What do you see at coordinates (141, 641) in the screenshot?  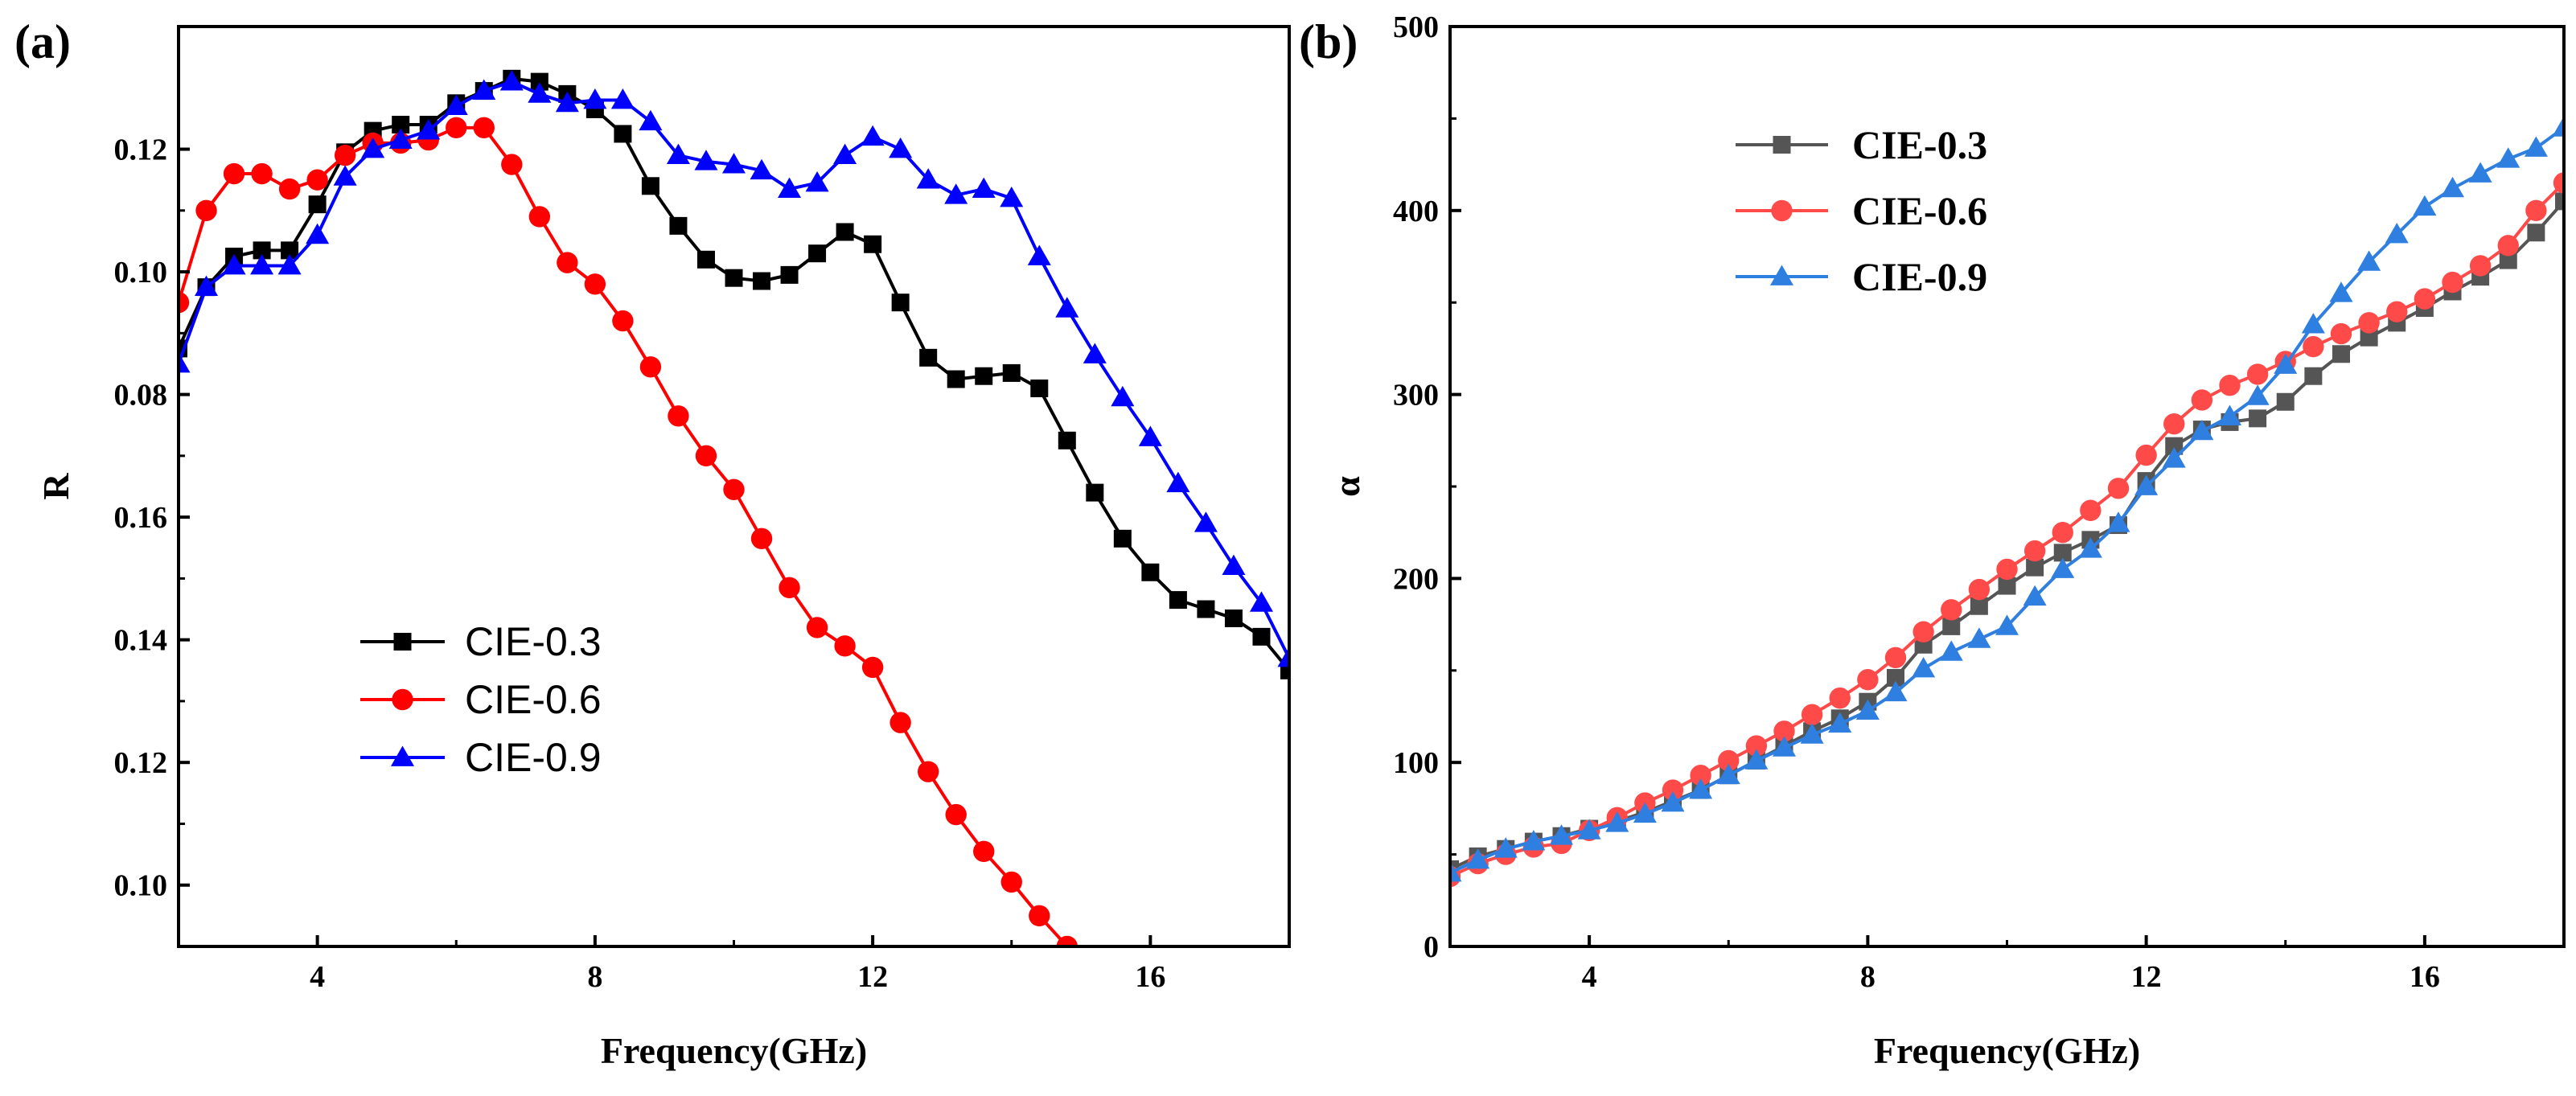 I see `y-tick-label: 0.14` at bounding box center [141, 641].